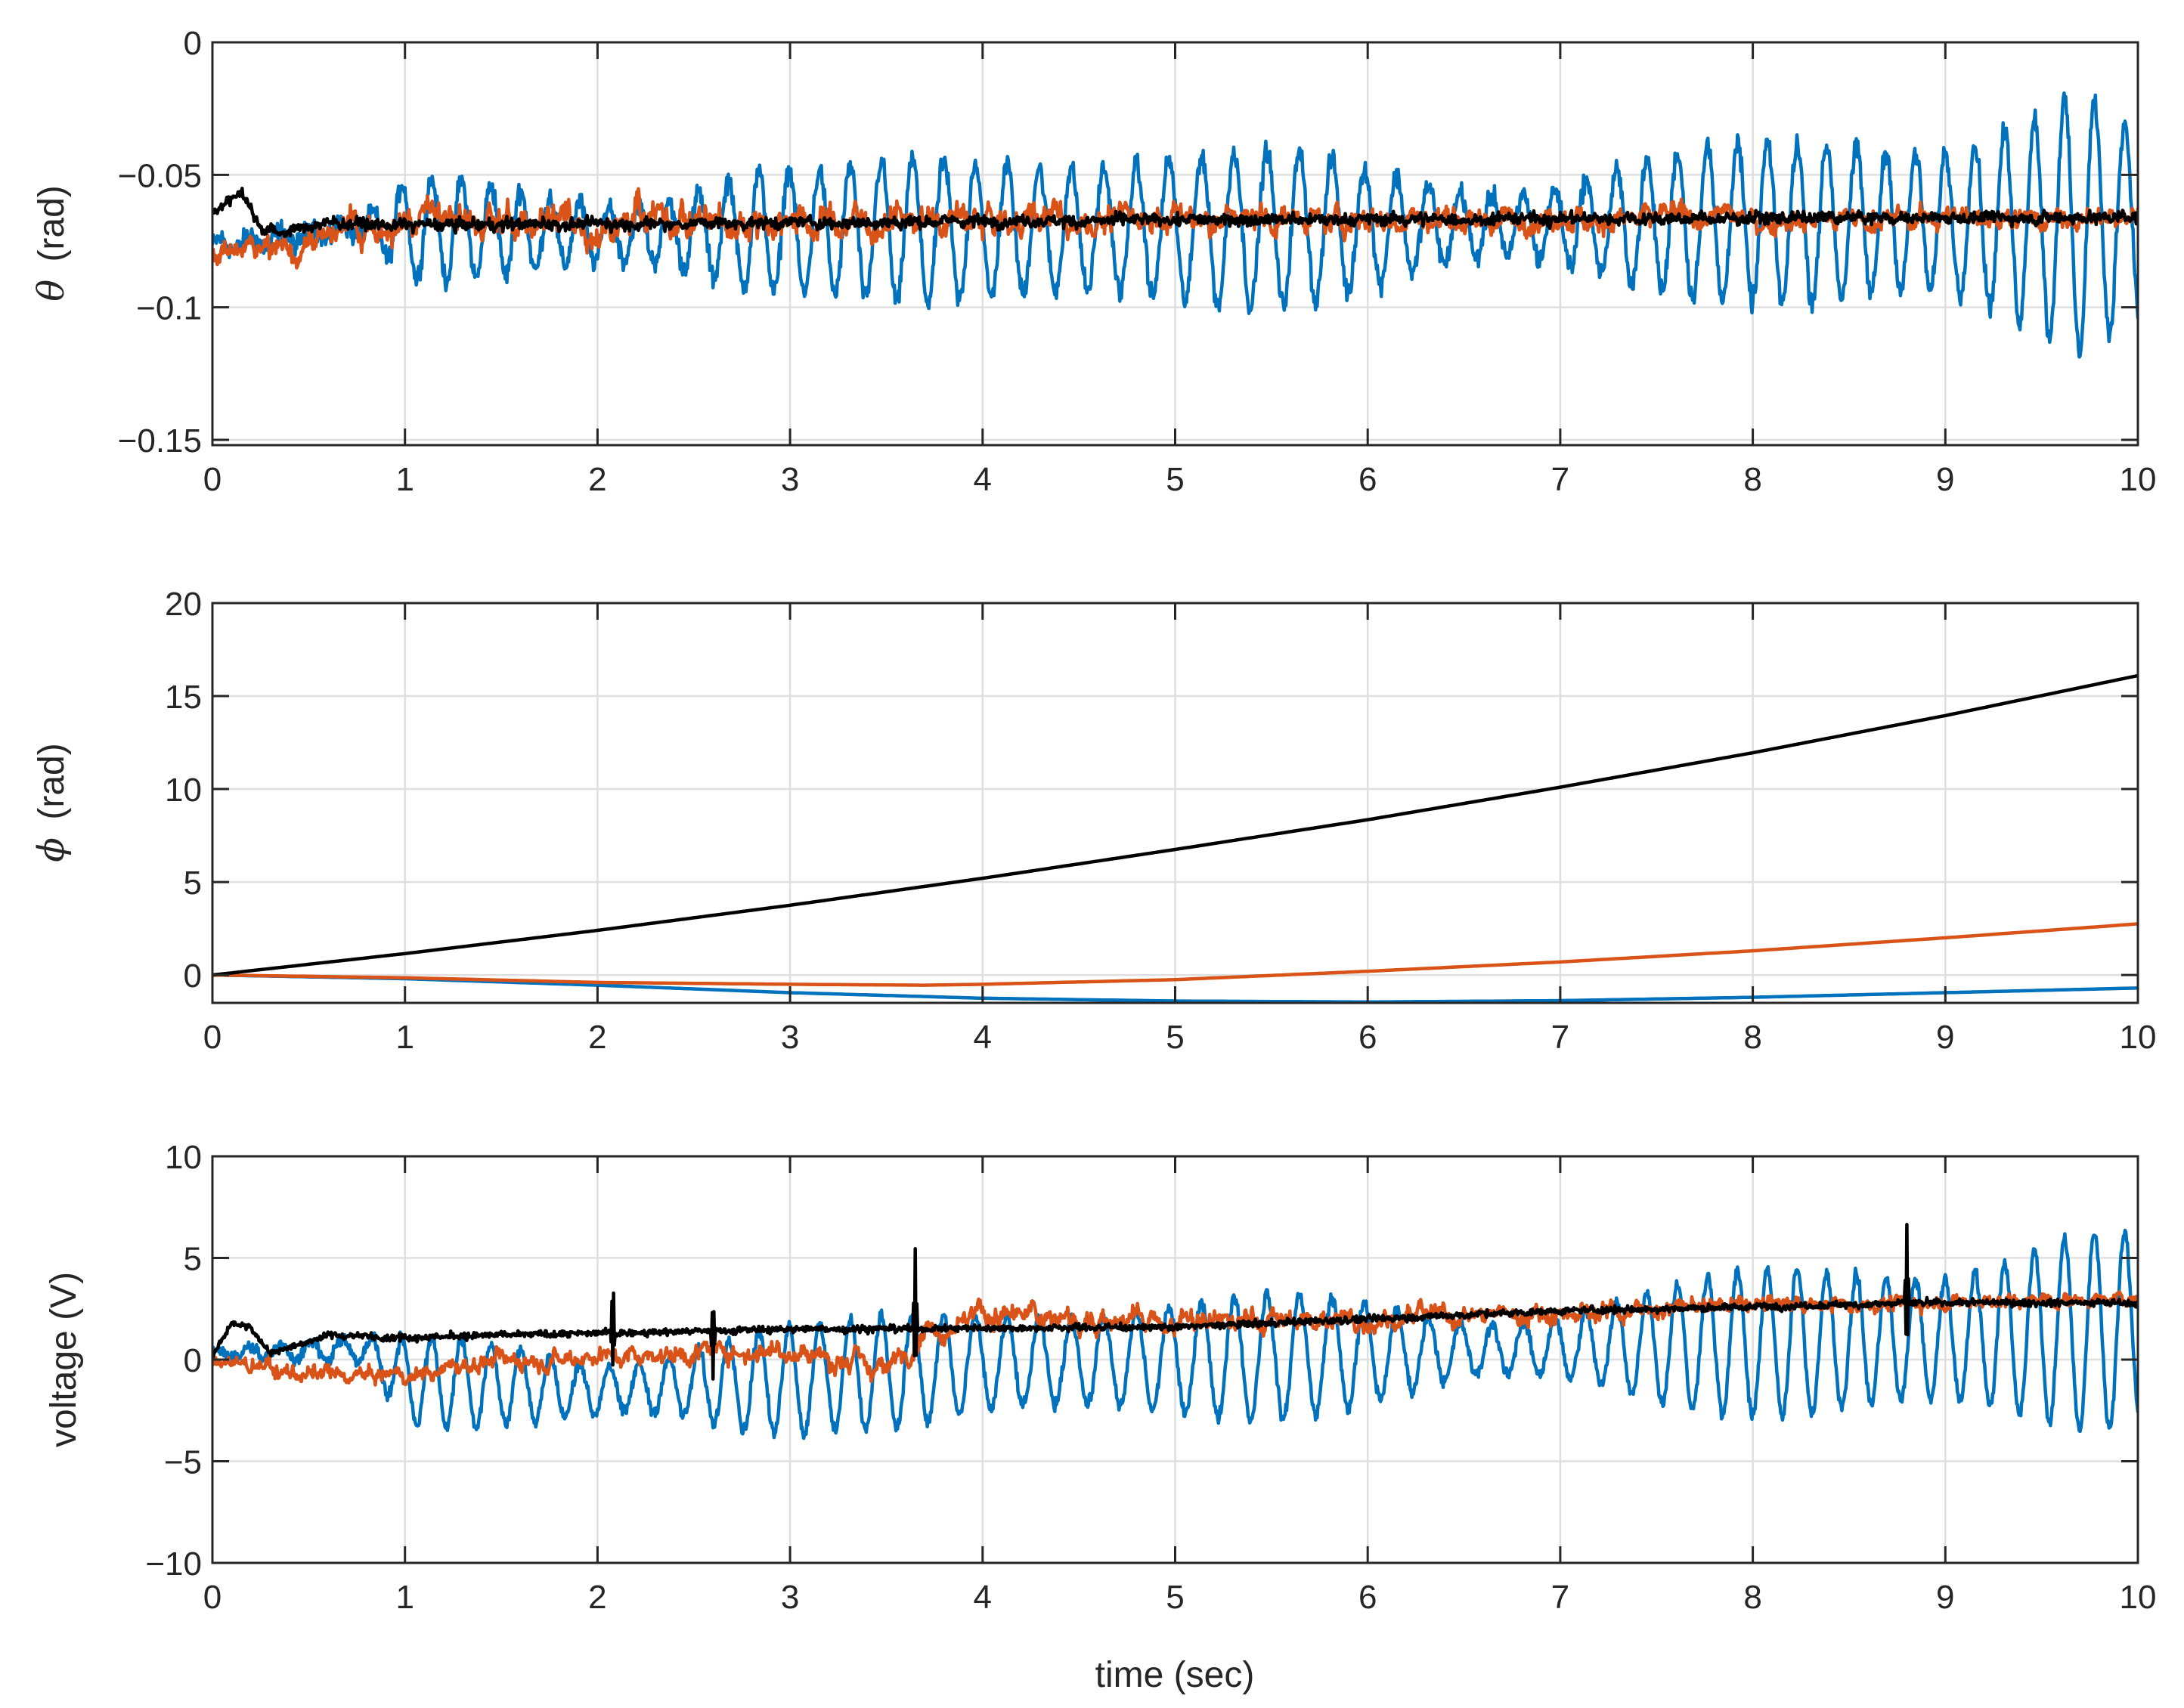  Describe the element at coordinates (183, 604) in the screenshot. I see `phi-ytick-label-4: 20` at that location.